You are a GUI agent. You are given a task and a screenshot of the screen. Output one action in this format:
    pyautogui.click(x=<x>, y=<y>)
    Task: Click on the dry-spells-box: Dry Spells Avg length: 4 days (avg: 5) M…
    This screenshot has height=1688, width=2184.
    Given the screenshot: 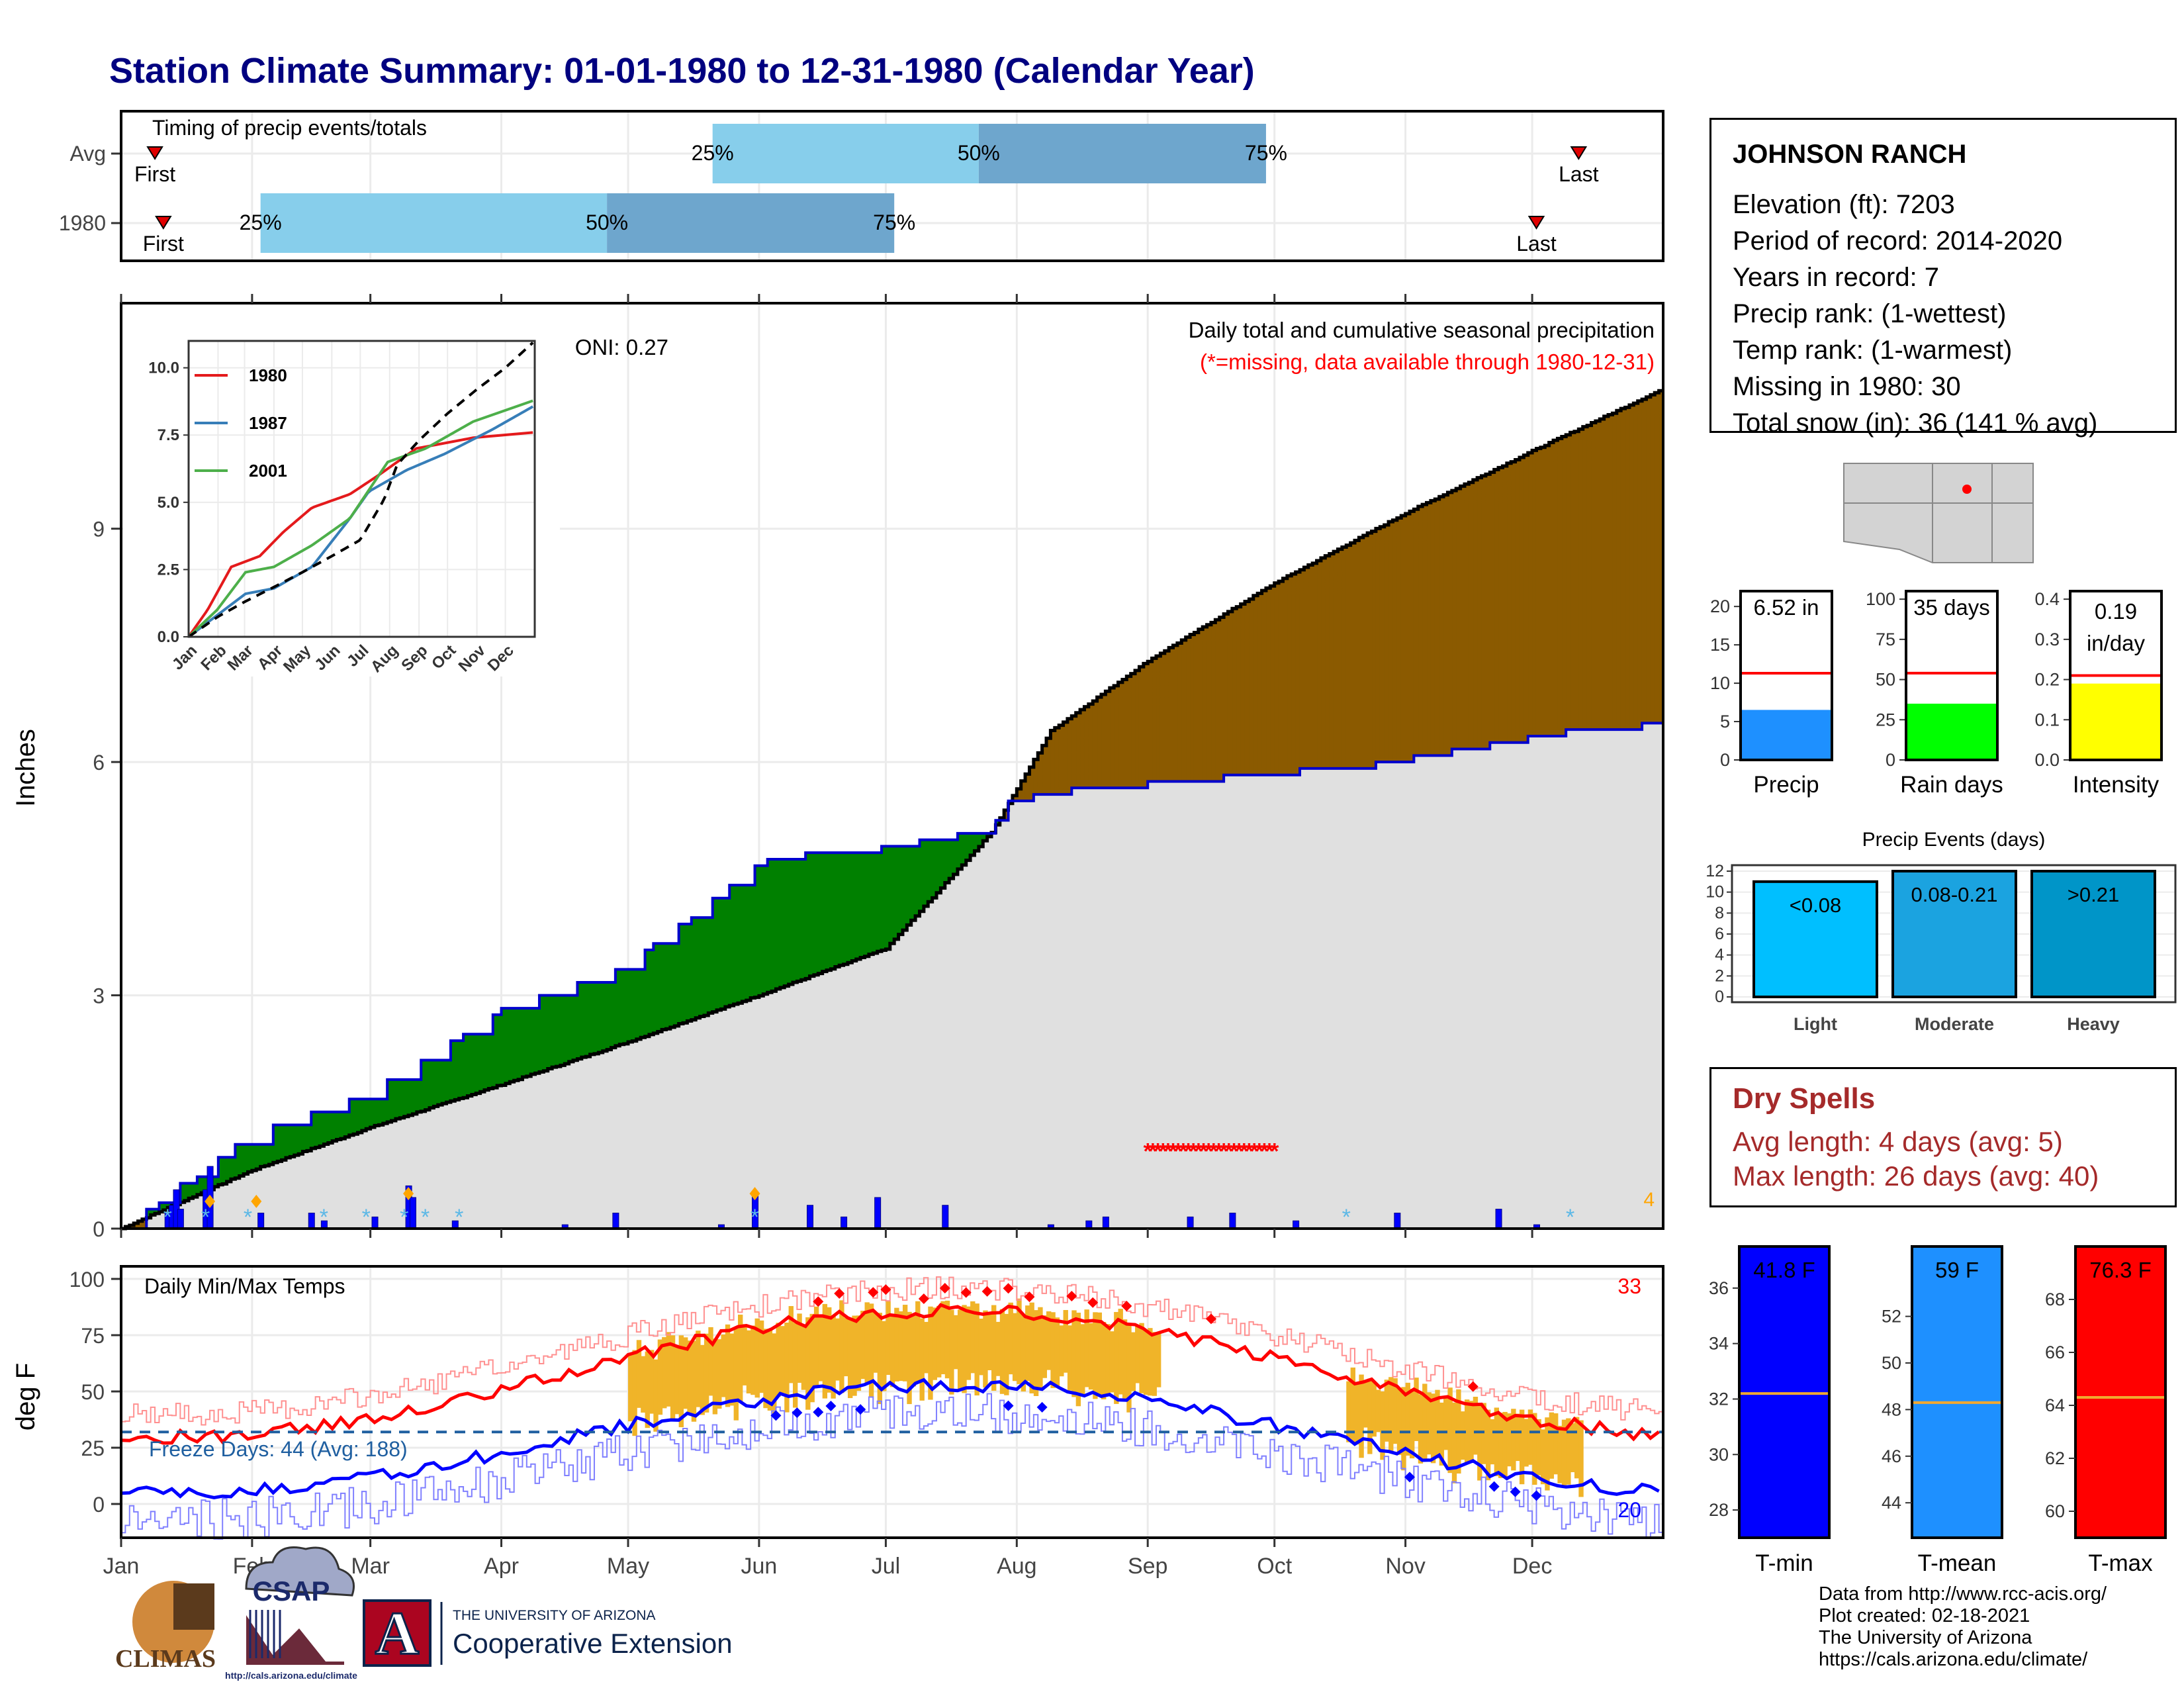 What is the action you would take?
    pyautogui.click(x=1943, y=1137)
    